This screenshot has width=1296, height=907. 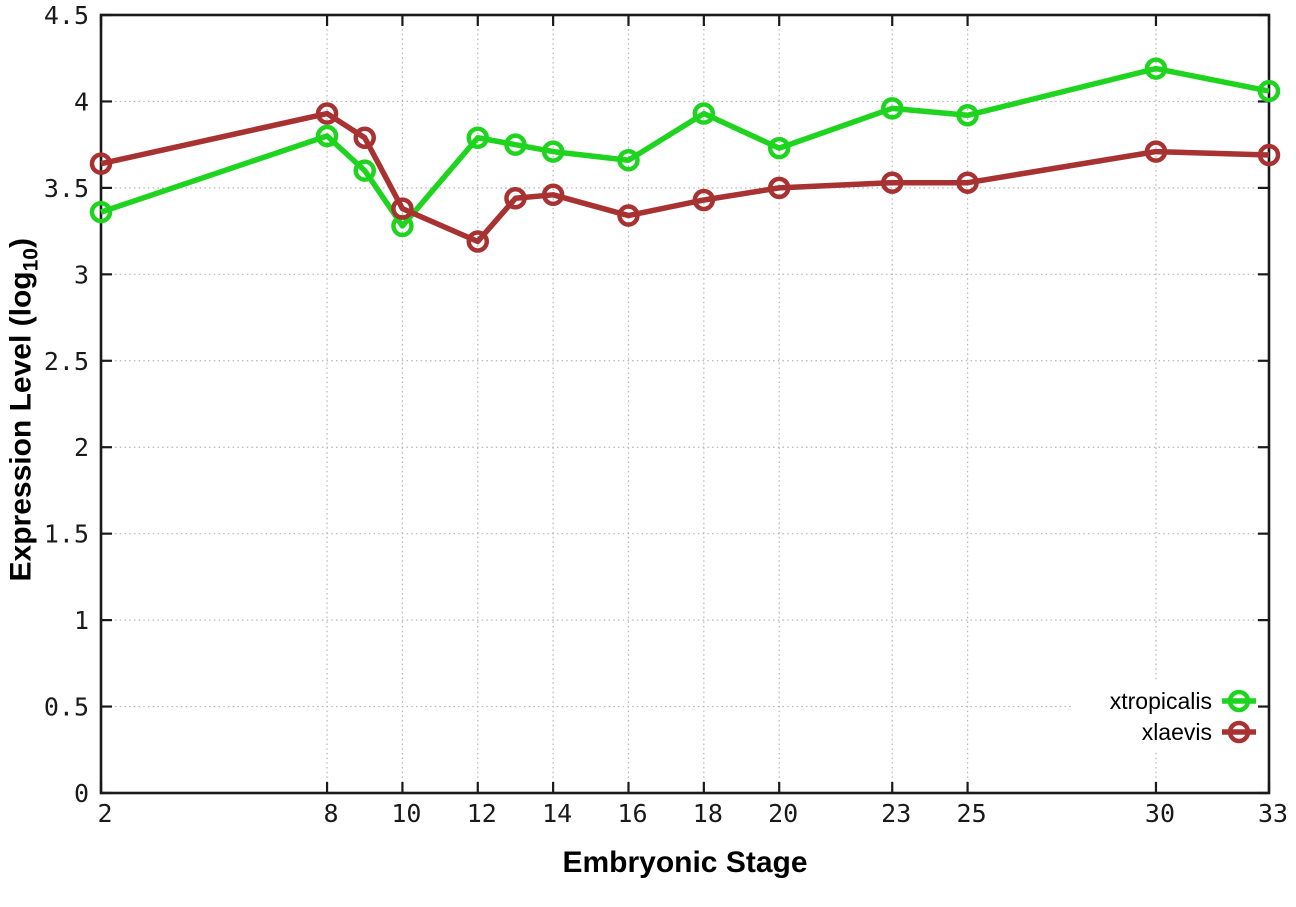 What do you see at coordinates (66, 15) in the screenshot?
I see `y-tick-label: 4.5` at bounding box center [66, 15].